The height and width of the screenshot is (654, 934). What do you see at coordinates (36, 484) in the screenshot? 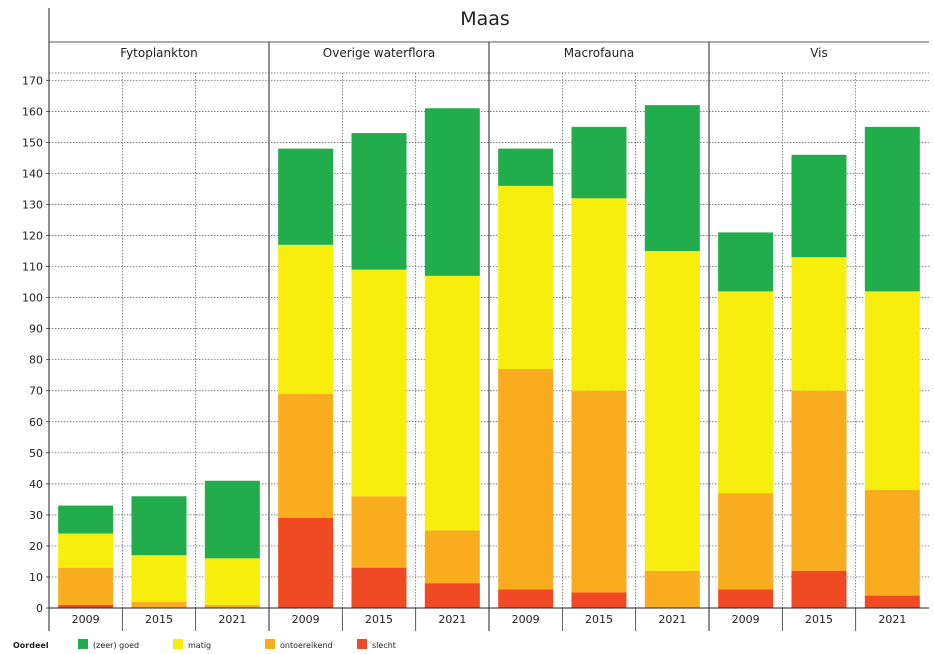
I see `y-tick-label: 40` at bounding box center [36, 484].